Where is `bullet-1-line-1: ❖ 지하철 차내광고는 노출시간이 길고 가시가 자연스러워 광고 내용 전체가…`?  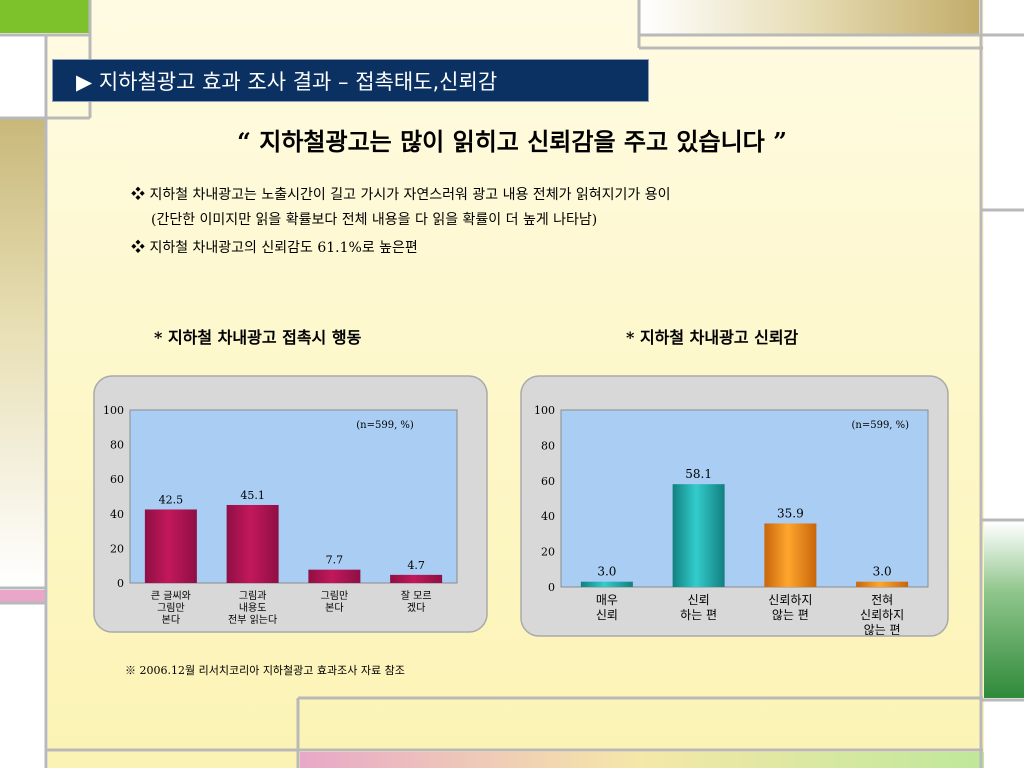 bullet-1-line-1: ❖ 지하철 차내광고는 노출시간이 길고 가시가 자연스러워 광고 내용 전체가… is located at coordinates (401, 195).